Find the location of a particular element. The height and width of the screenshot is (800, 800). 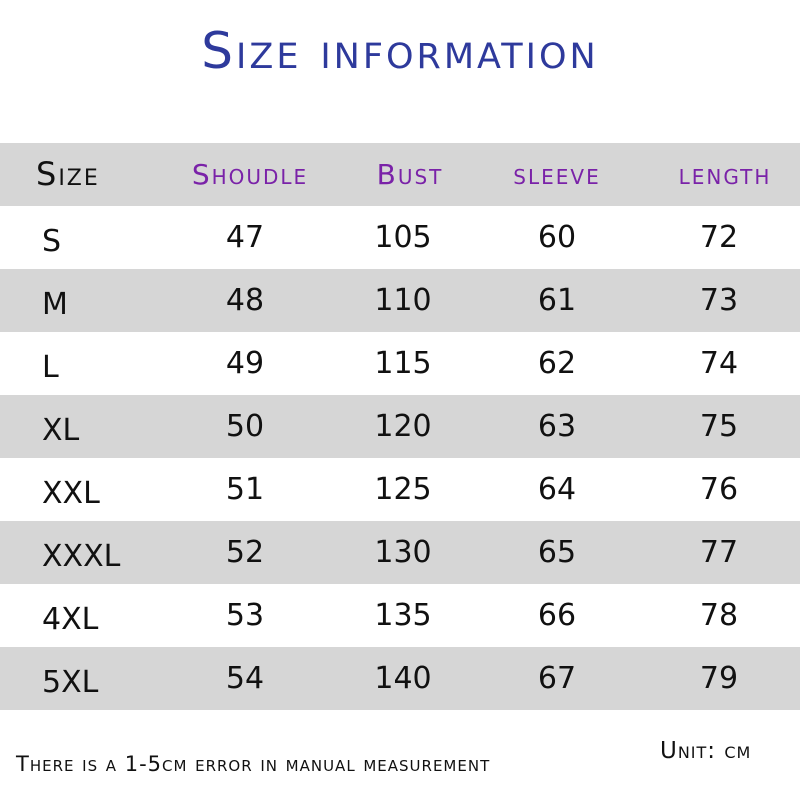

cell-sleeve: 64 is located at coordinates (557, 489).